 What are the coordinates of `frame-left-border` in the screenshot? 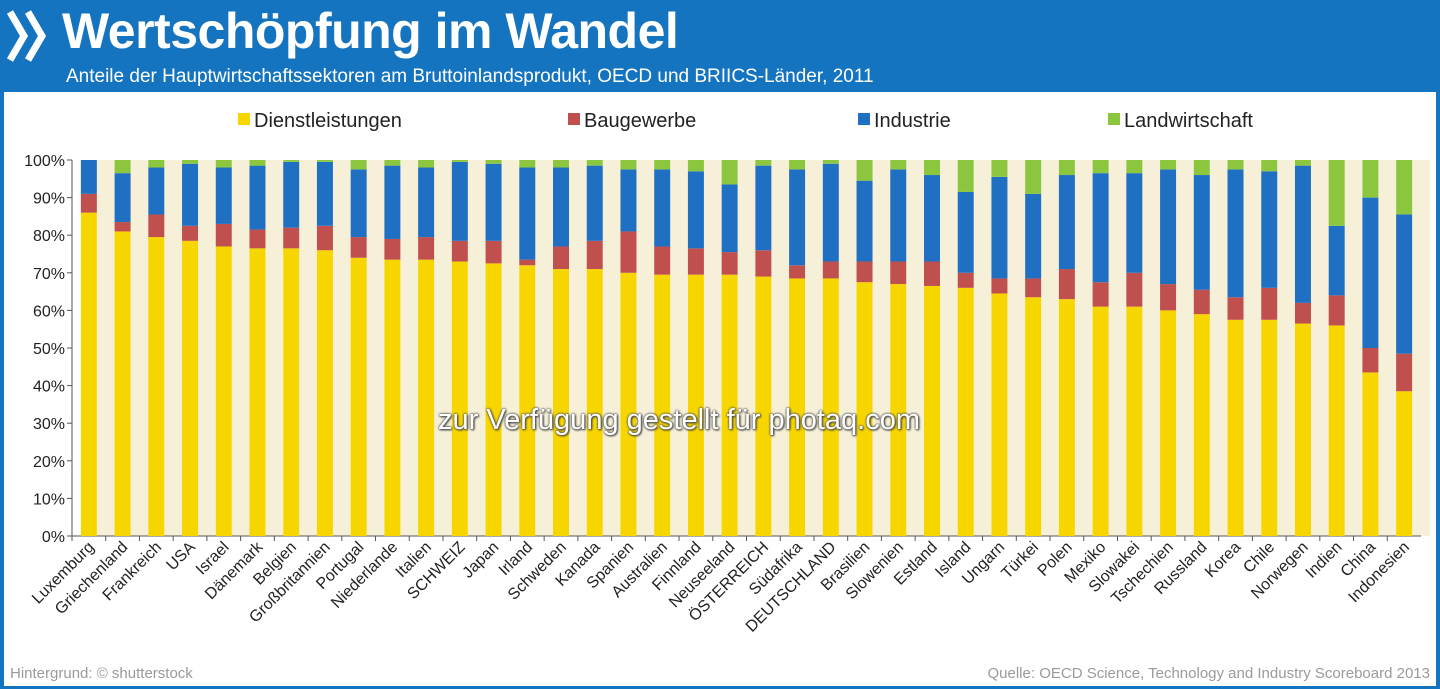 It's located at (2, 390).